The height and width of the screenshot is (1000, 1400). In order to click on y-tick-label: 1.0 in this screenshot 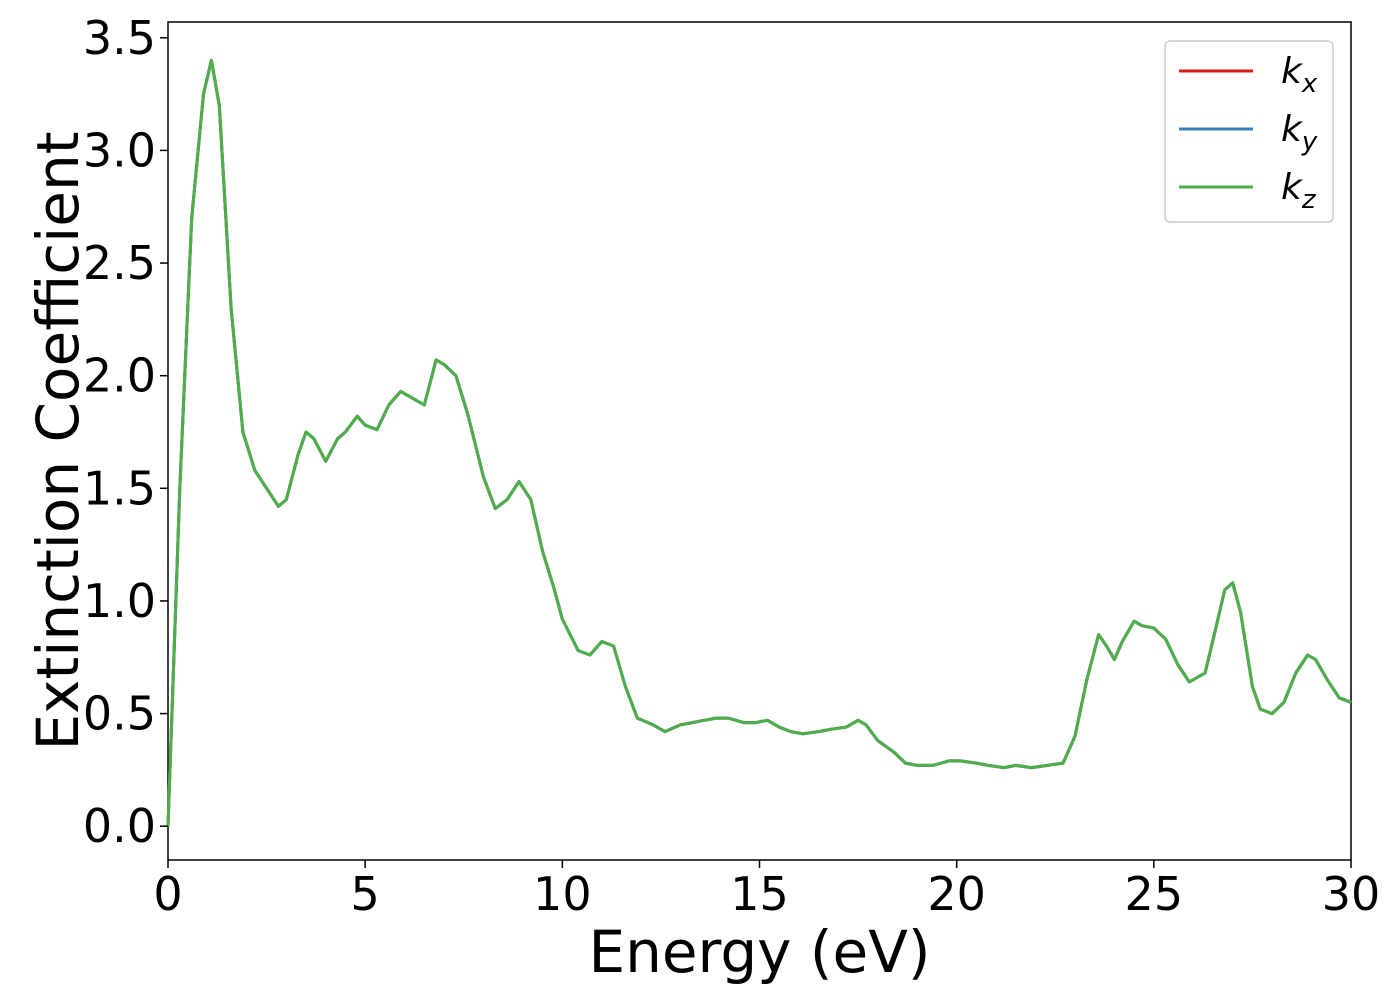, I will do `click(119, 601)`.